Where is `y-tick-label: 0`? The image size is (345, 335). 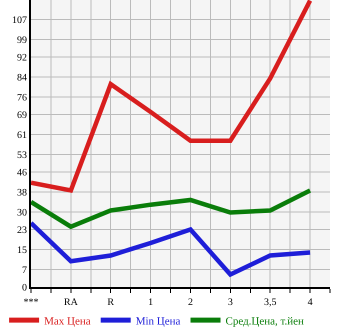 y-tick-label: 0 is located at coordinates (24, 288).